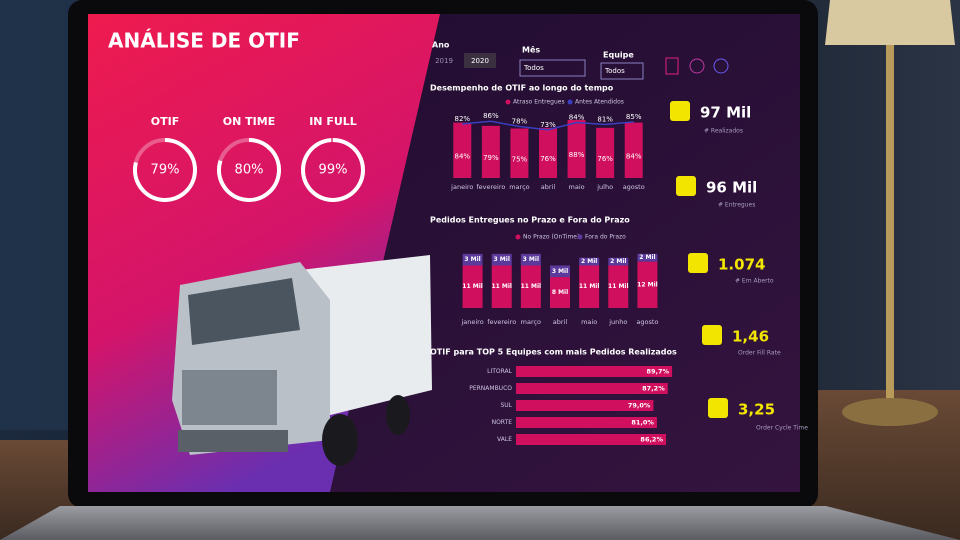  What do you see at coordinates (890, 225) in the screenshot?
I see `lamp-pole` at bounding box center [890, 225].